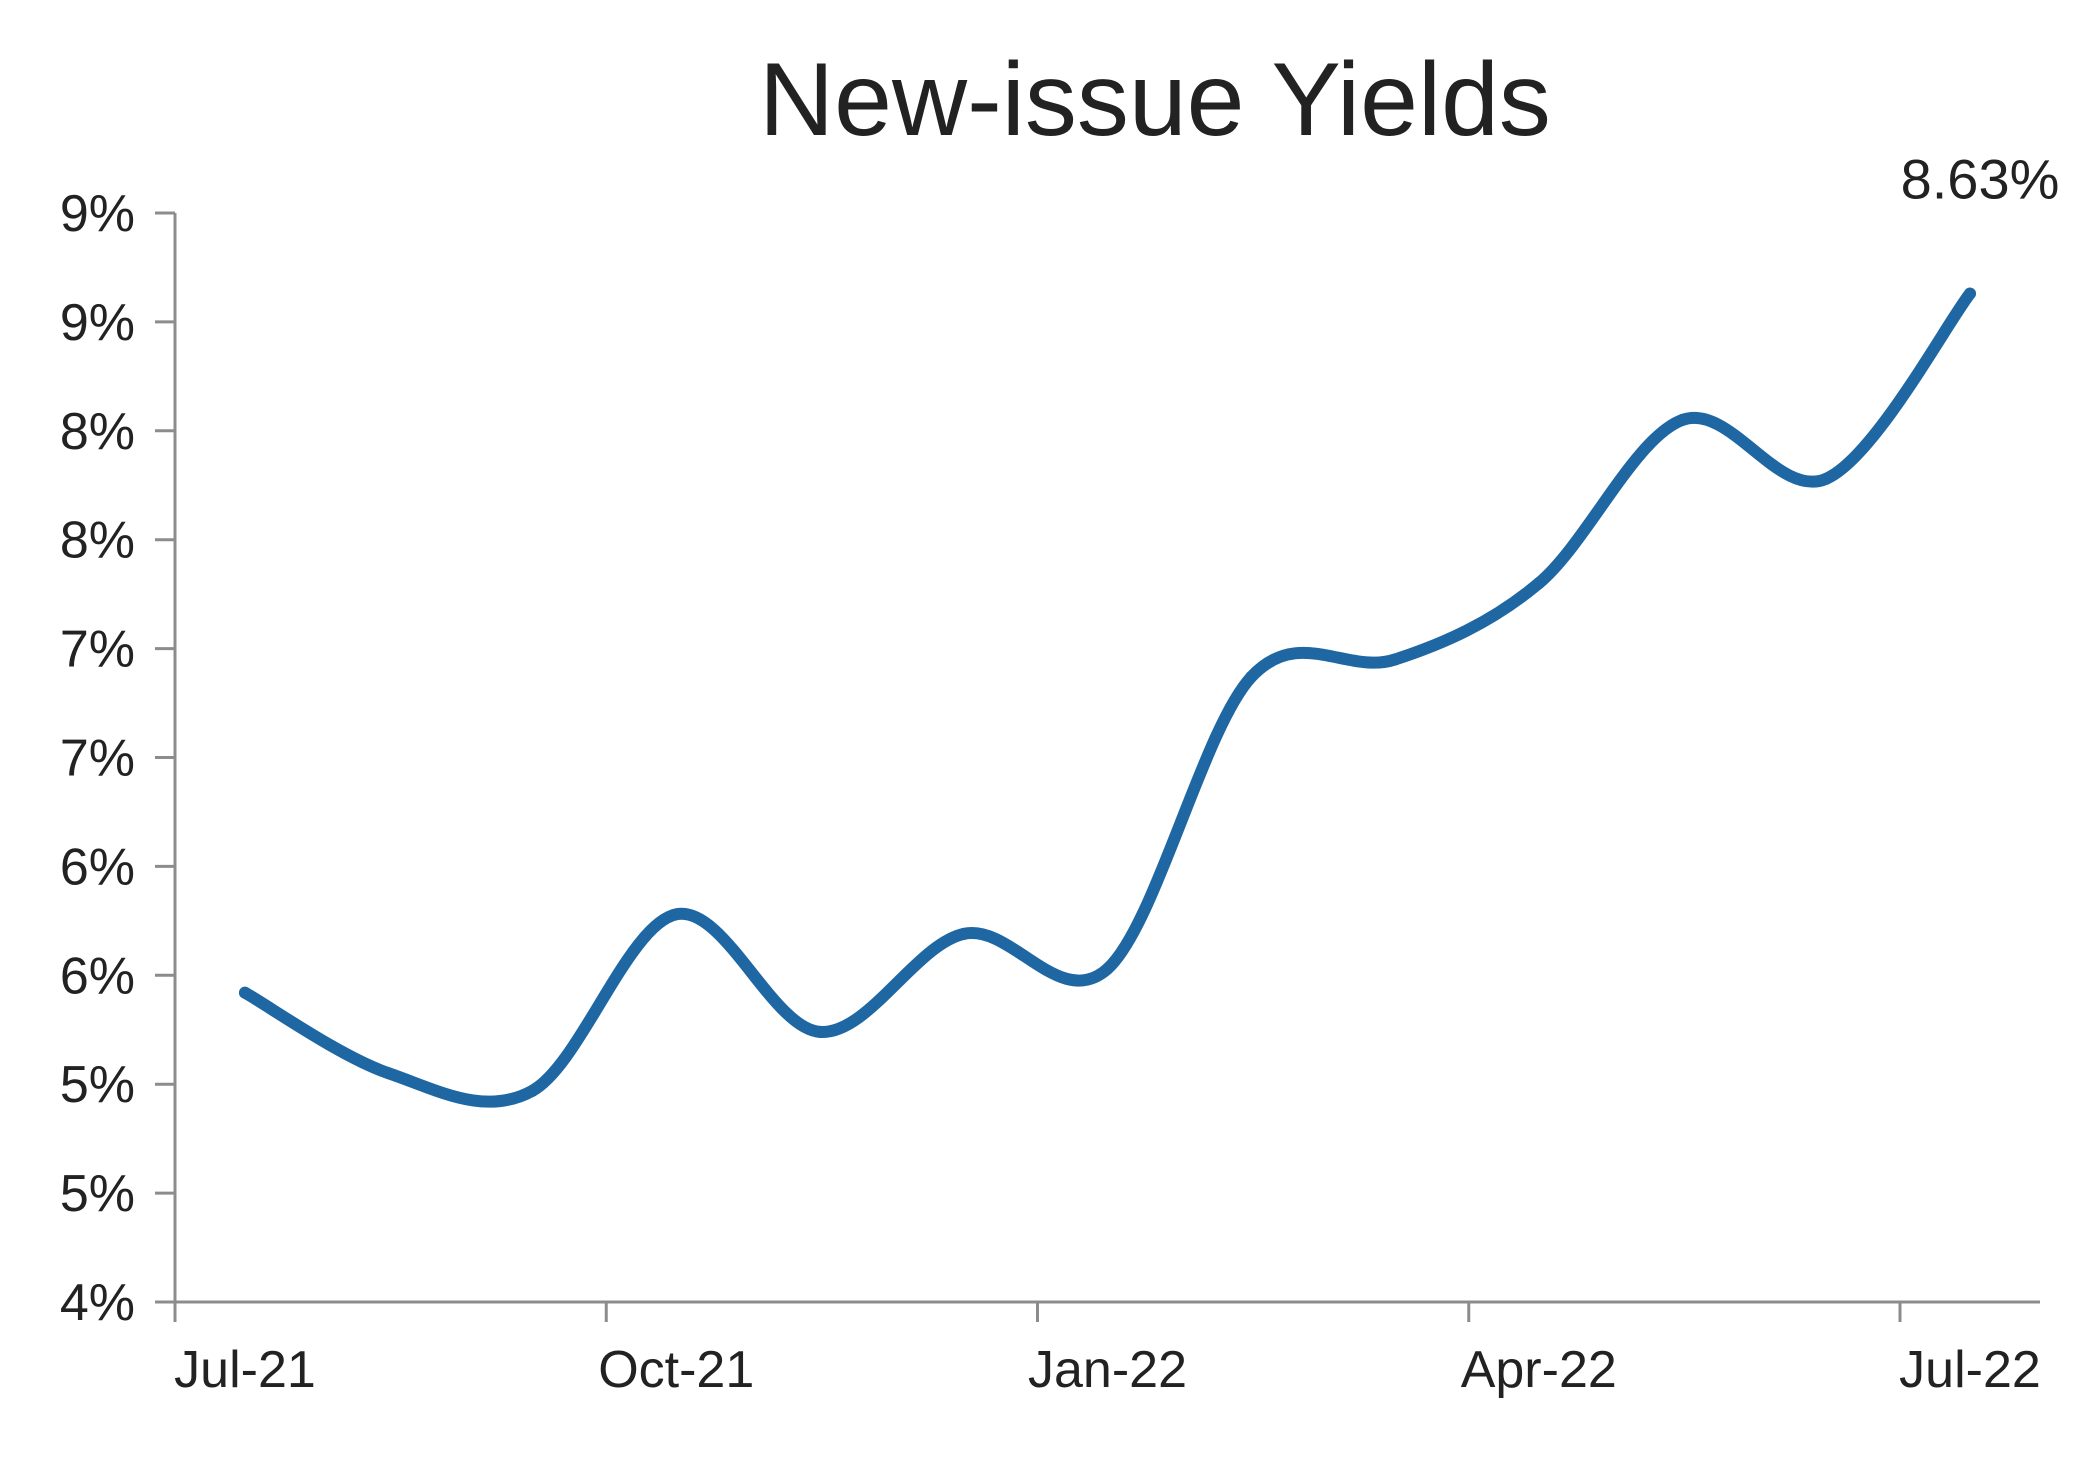 The width and height of the screenshot is (2099, 1457). Describe the element at coordinates (245, 1370) in the screenshot. I see `x-tick-label: Jul-21` at that location.